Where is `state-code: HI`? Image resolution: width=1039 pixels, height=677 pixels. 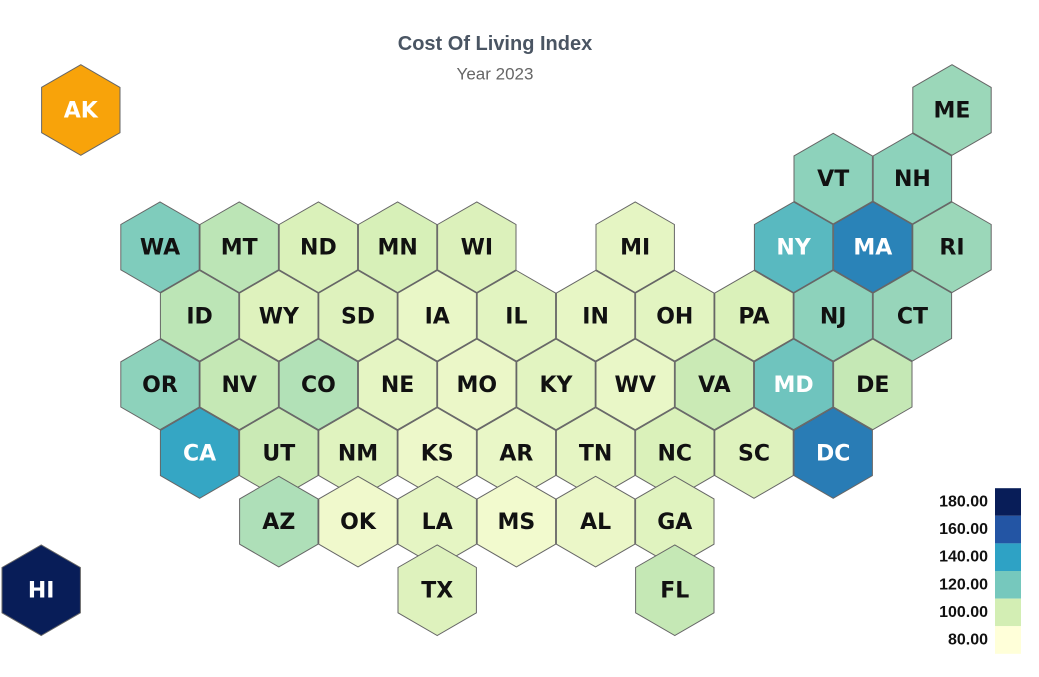
state-code: HI is located at coordinates (41, 591).